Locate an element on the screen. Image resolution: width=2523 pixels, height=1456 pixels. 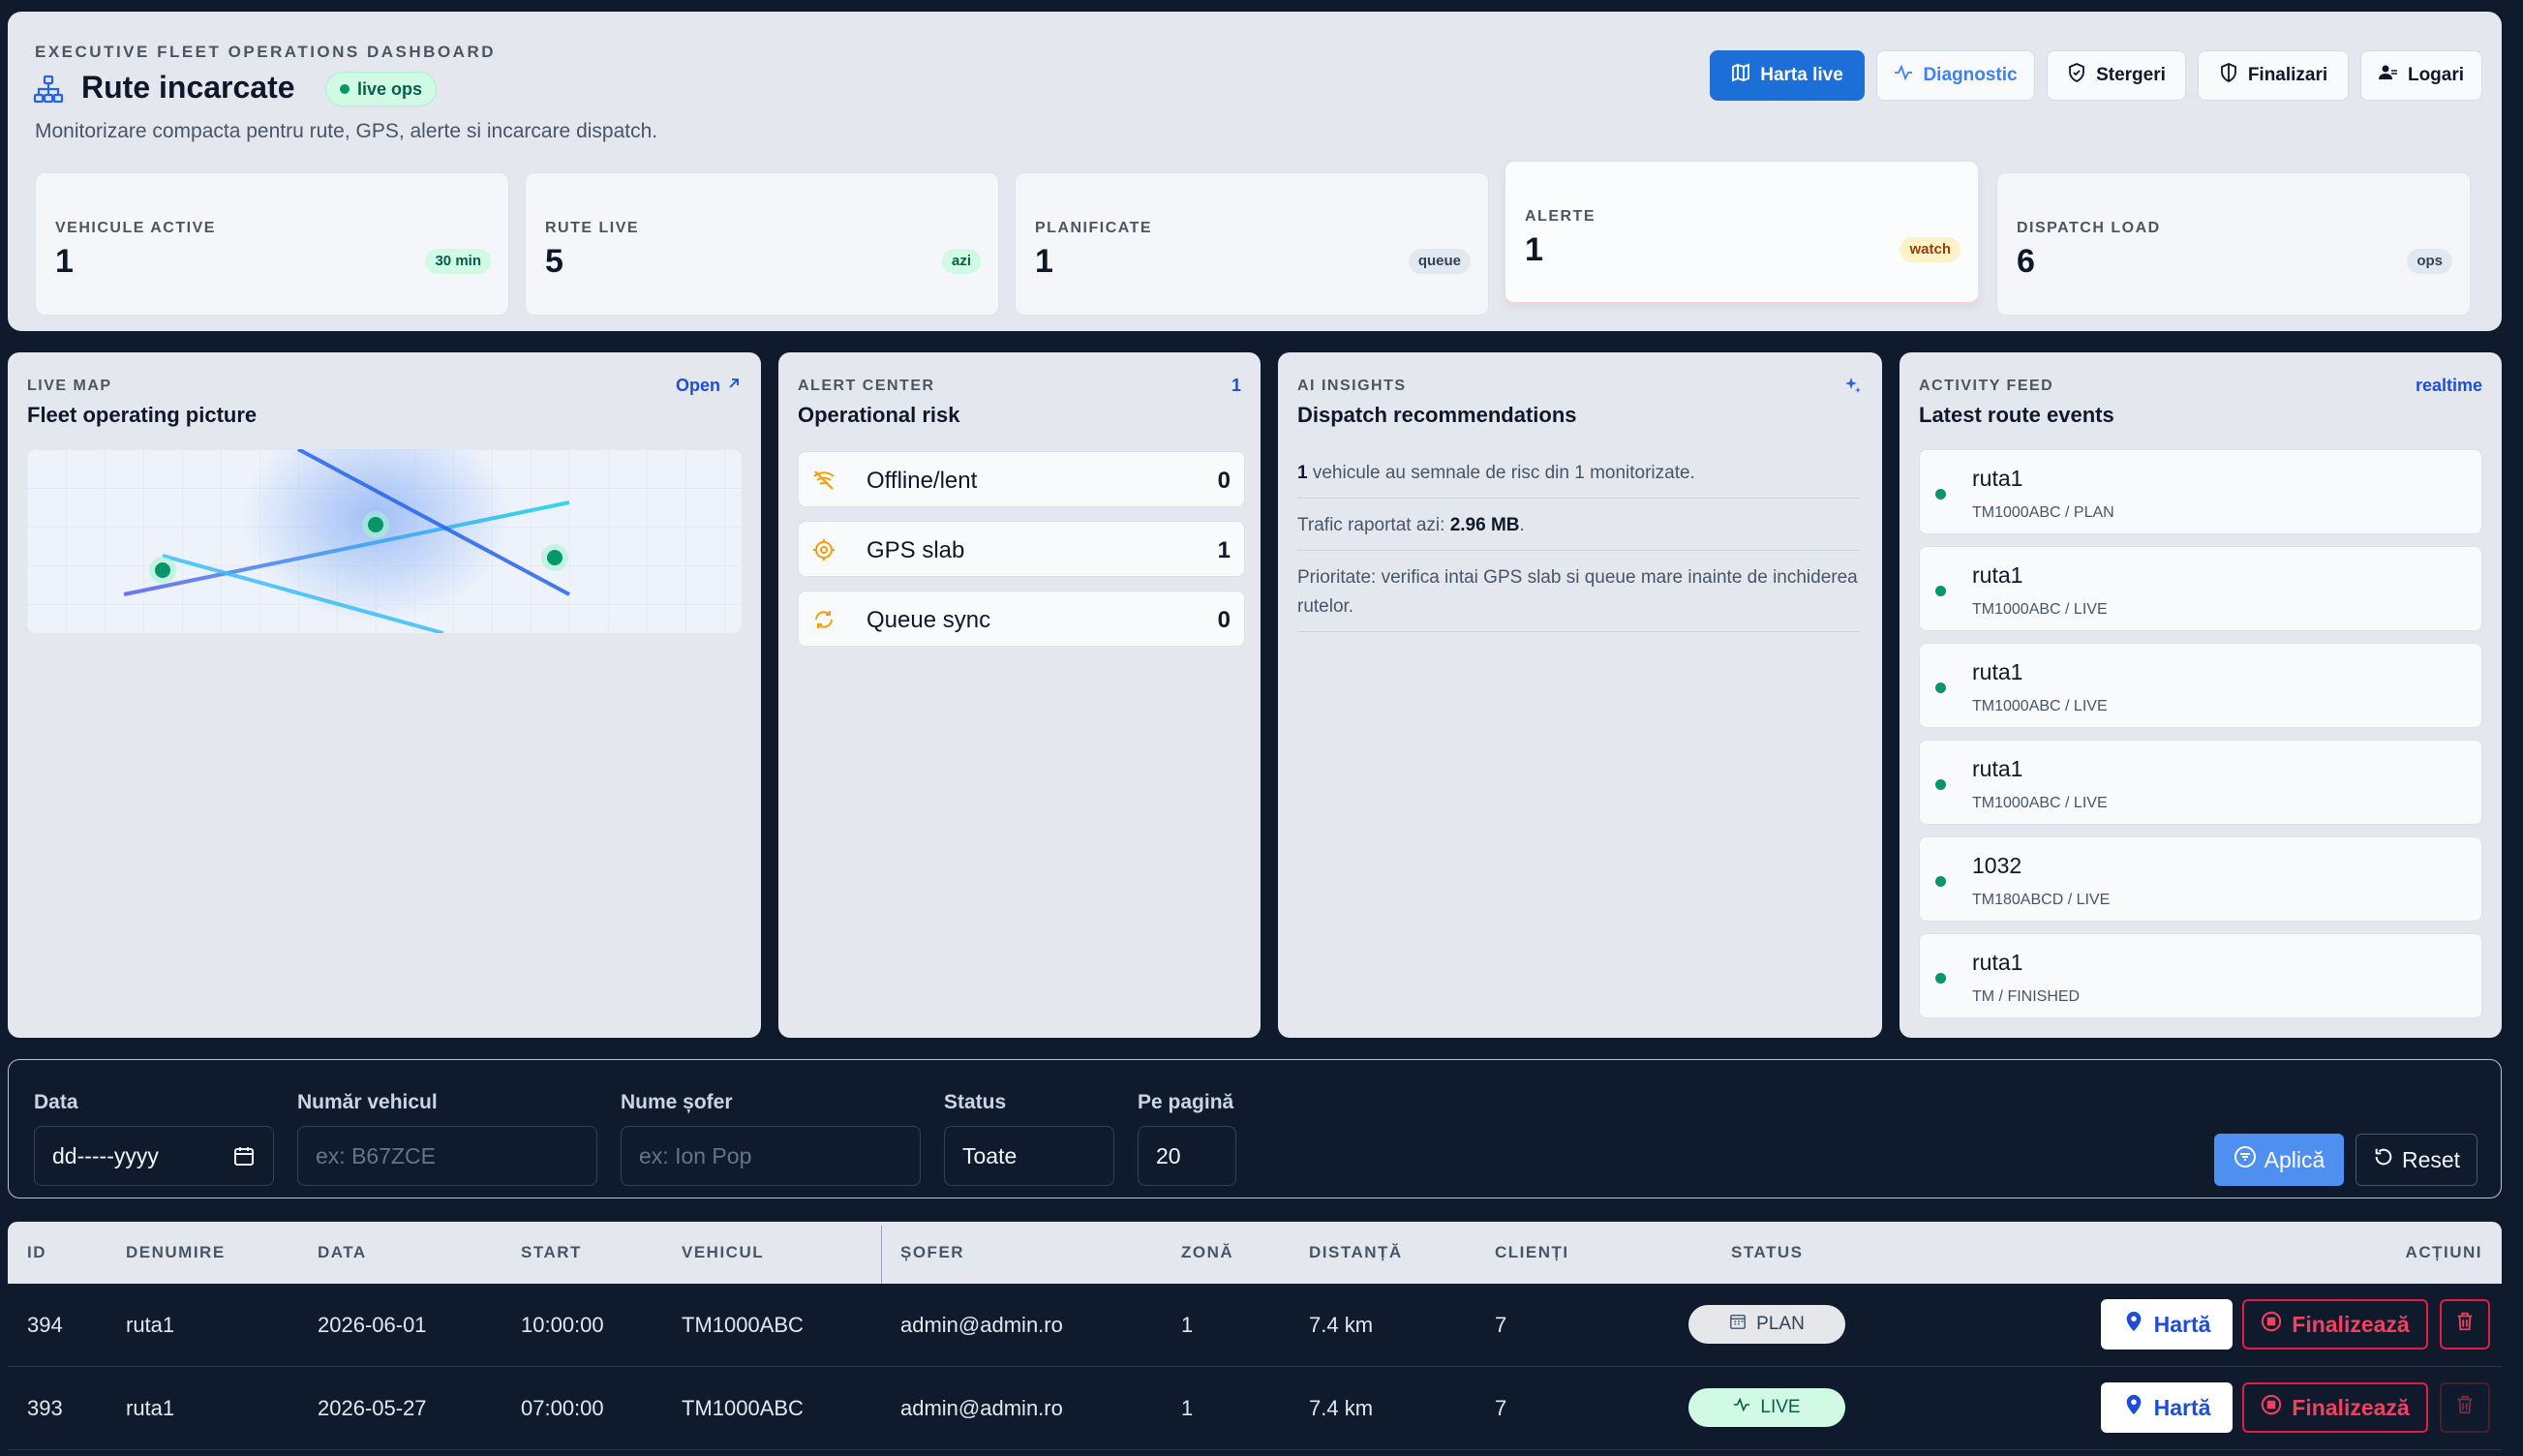
col-id: ID is located at coordinates (36, 1252).